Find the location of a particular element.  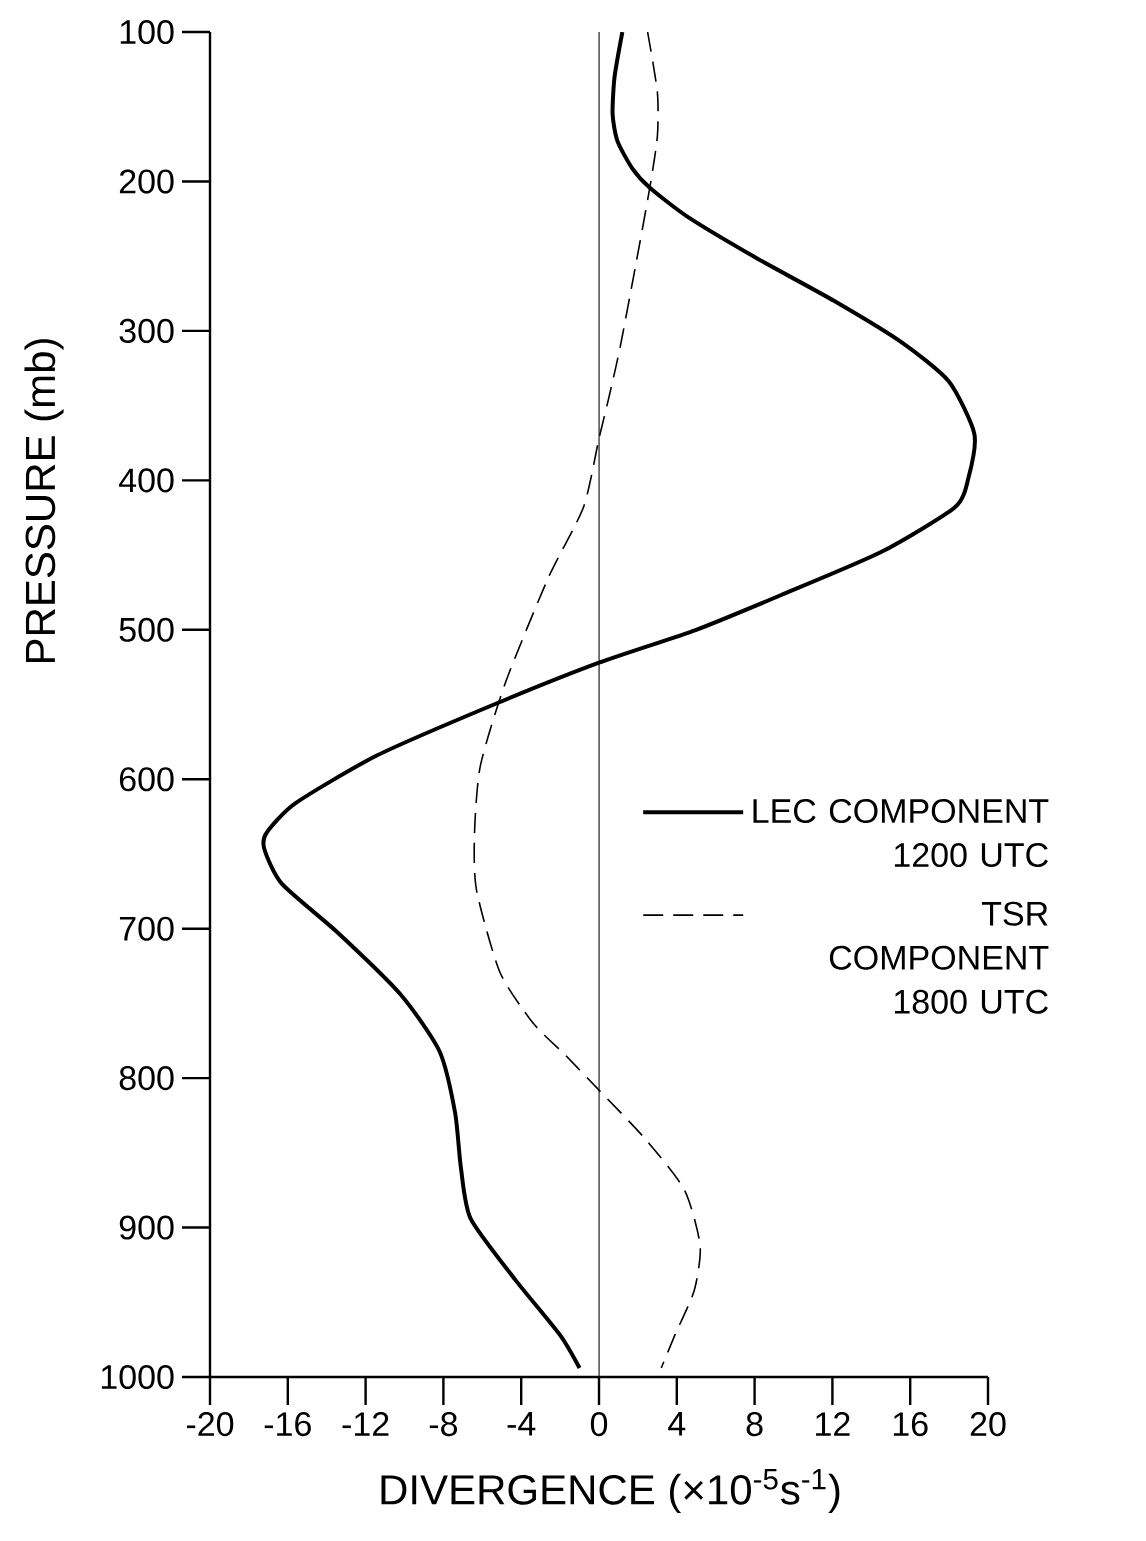

y-axis-title: PRESSURE (mb) is located at coordinates (44, 501).